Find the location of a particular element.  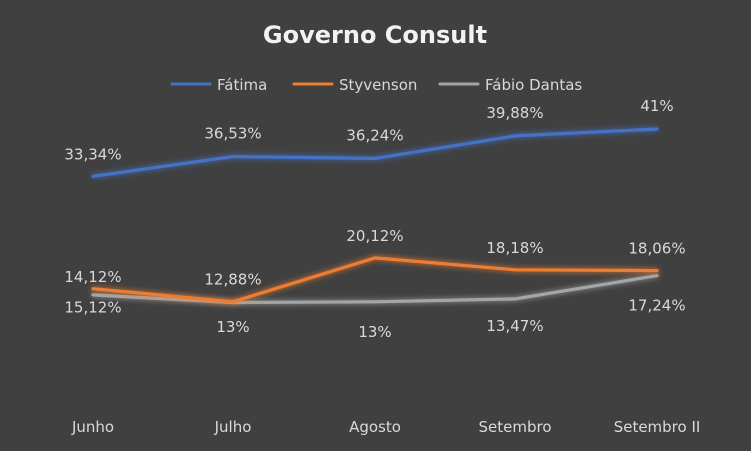

data-label-s3-2: 12,88% is located at coordinates (232, 280).